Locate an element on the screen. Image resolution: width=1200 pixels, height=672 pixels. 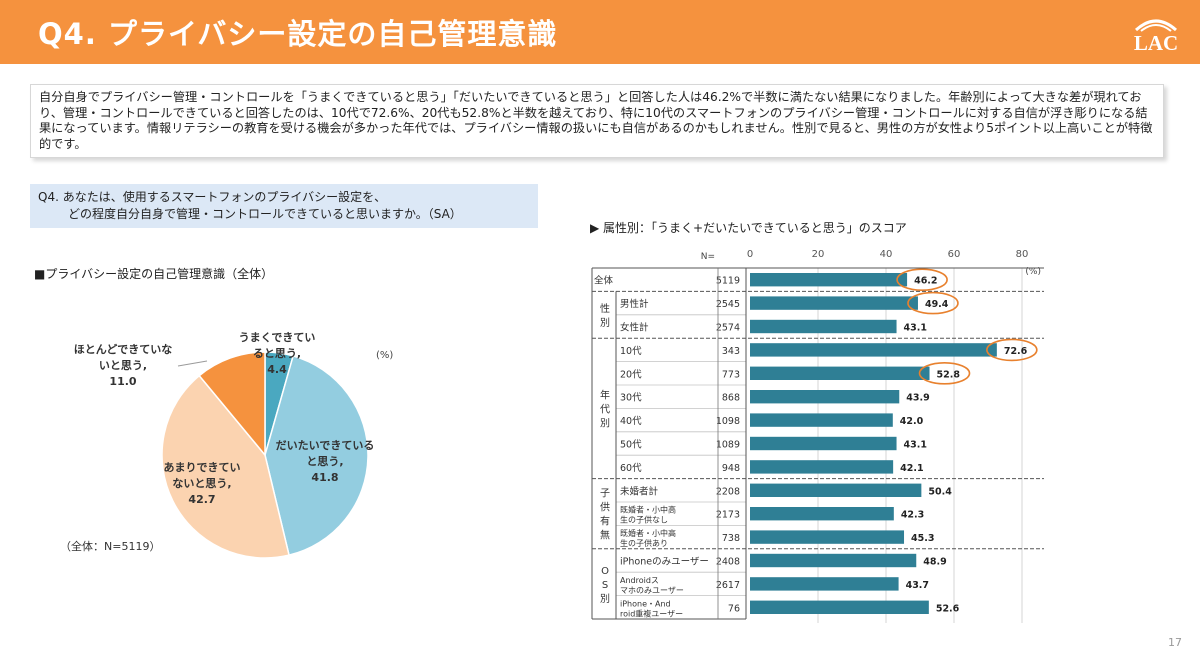
row-n: 2208 is located at coordinates (728, 491).